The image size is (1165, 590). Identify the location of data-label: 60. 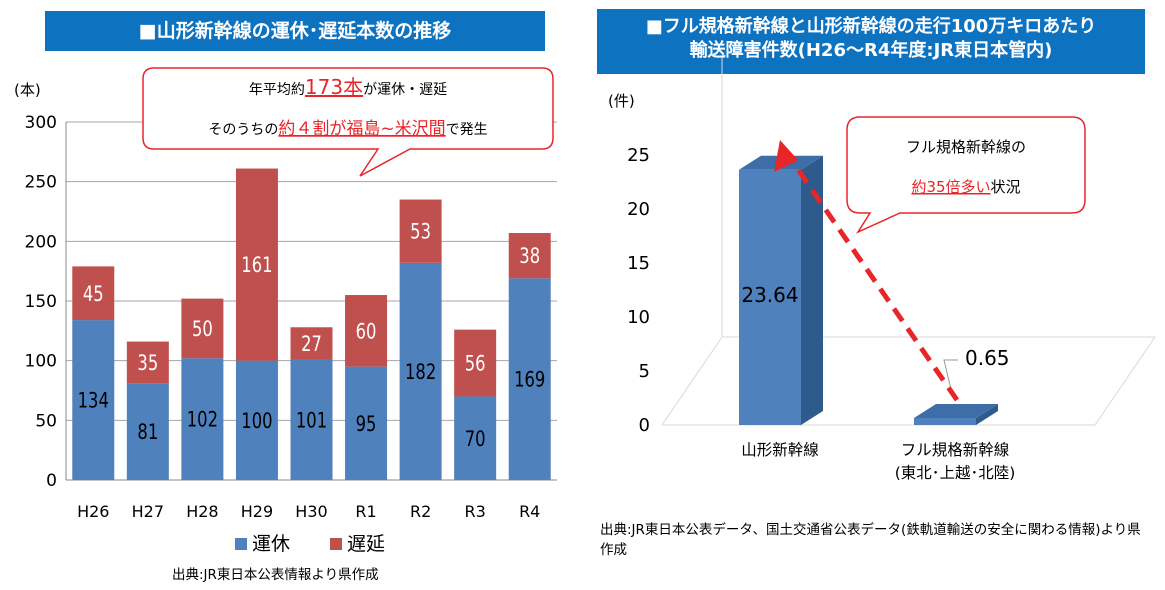
(366, 332).